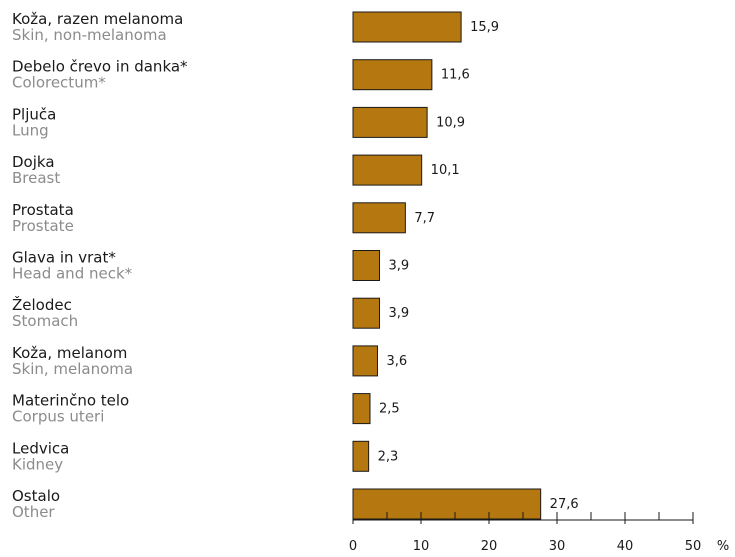 The height and width of the screenshot is (557, 735). Describe the element at coordinates (389, 409) in the screenshot. I see `value-label-8: 2,5` at that location.